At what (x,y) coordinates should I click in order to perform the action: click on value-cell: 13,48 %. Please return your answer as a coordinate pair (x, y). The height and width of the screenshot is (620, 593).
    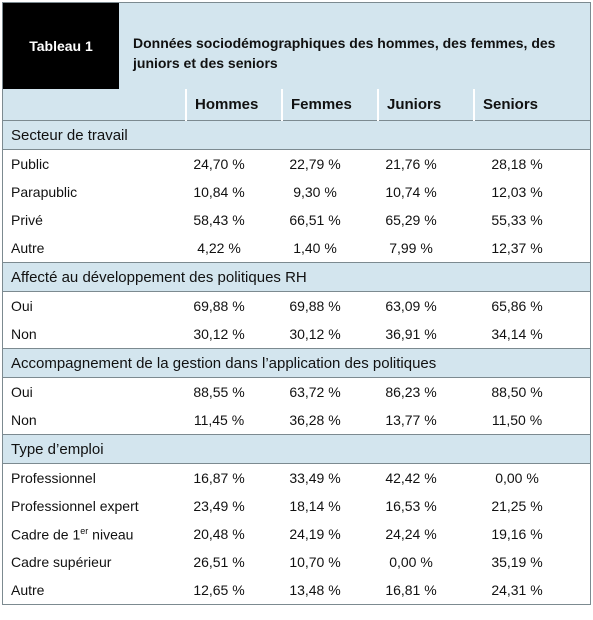
    Looking at the image, I should click on (315, 590).